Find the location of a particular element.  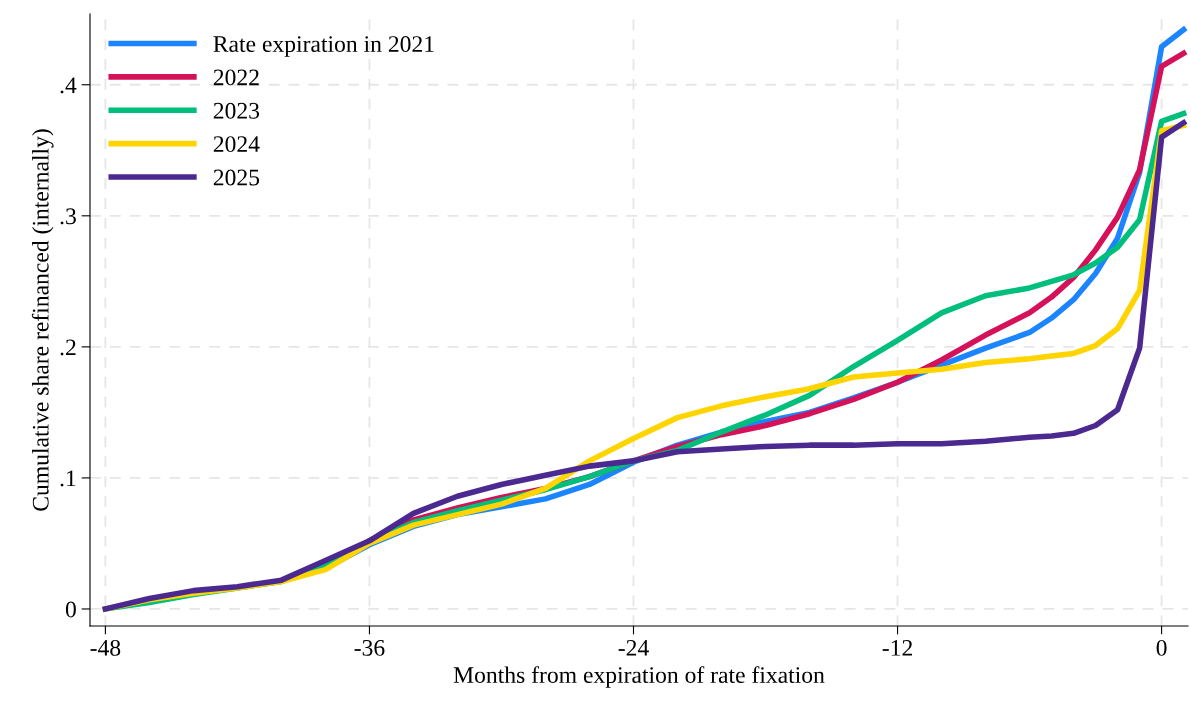

y-tick-label: 0 is located at coordinates (70, 609).